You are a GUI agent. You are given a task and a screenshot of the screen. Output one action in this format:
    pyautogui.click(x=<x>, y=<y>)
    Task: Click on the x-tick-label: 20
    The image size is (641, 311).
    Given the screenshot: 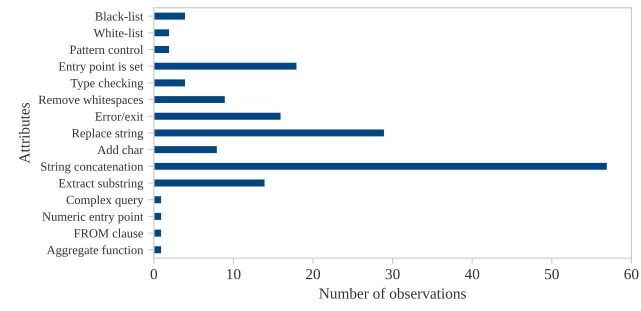 What is the action you would take?
    pyautogui.click(x=313, y=274)
    